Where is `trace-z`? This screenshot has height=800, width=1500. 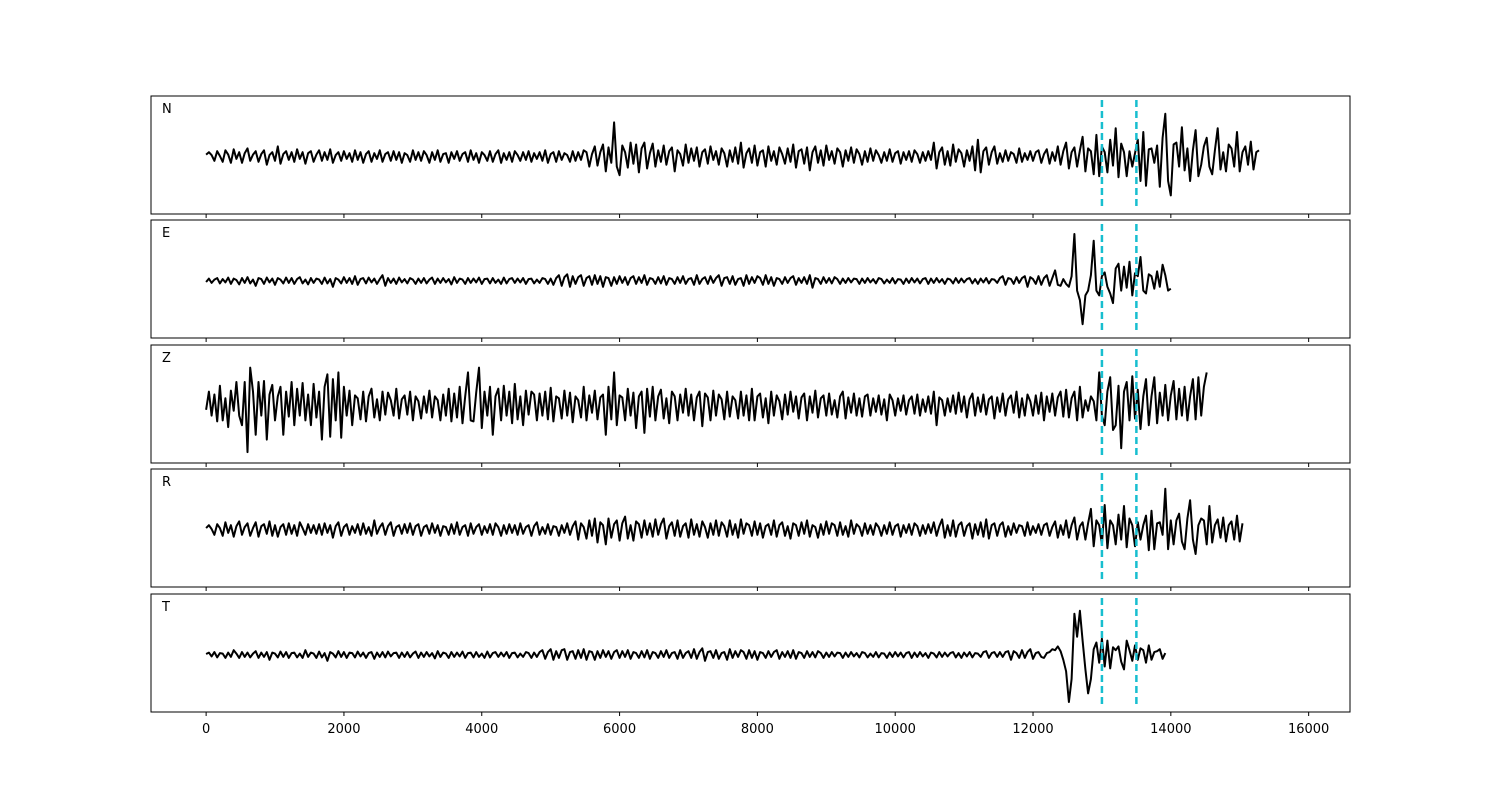 trace-z is located at coordinates (706, 410).